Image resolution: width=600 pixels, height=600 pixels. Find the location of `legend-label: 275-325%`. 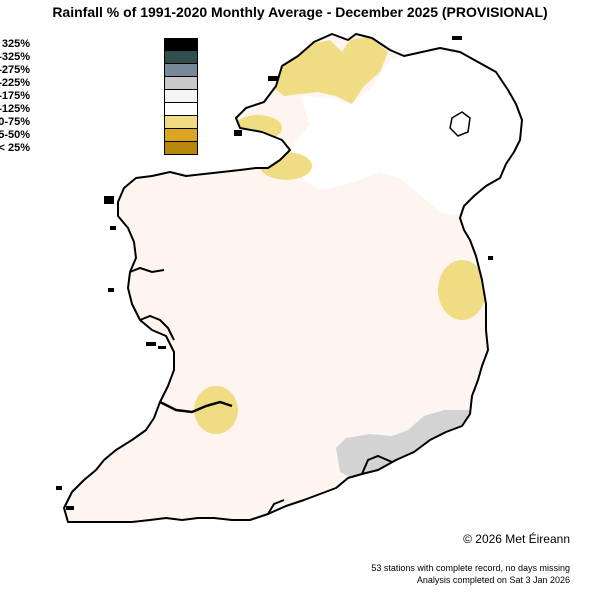

legend-label: 275-325% is located at coordinates (15, 57).